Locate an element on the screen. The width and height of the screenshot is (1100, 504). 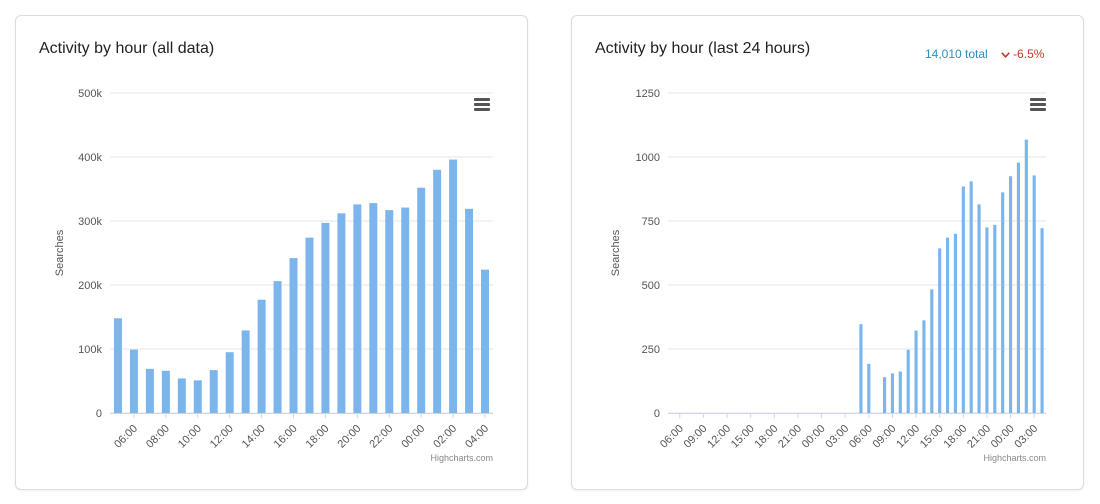
y-tick-label: 200k is located at coordinates (90, 286).